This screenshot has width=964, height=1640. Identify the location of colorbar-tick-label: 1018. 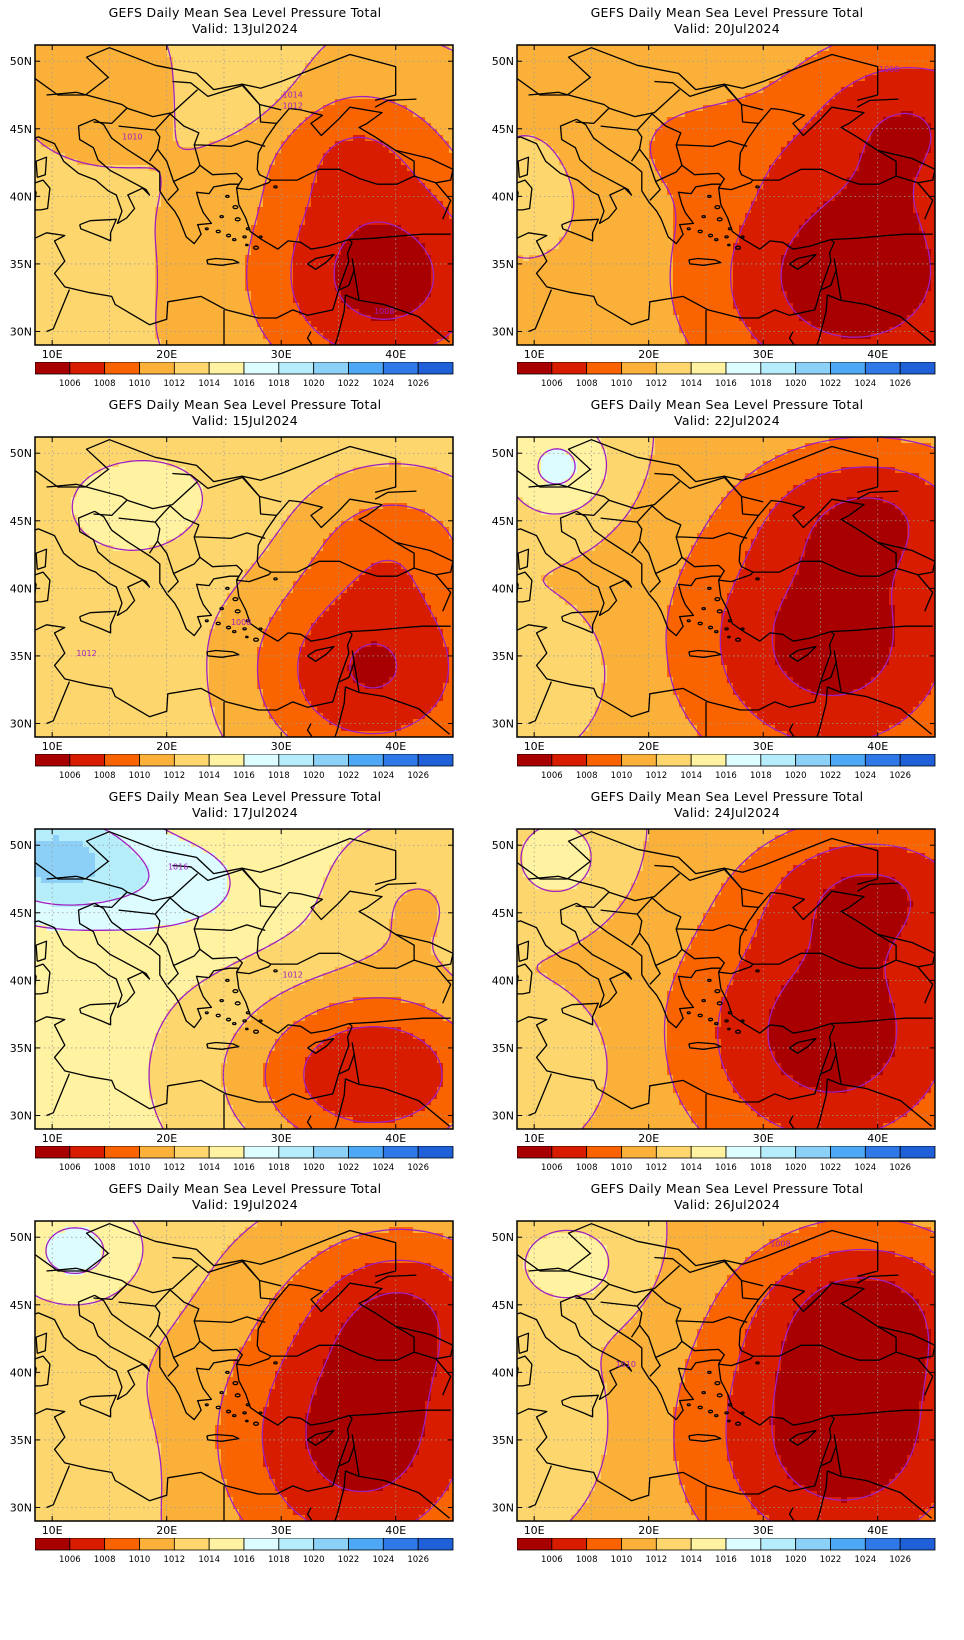
(279, 776).